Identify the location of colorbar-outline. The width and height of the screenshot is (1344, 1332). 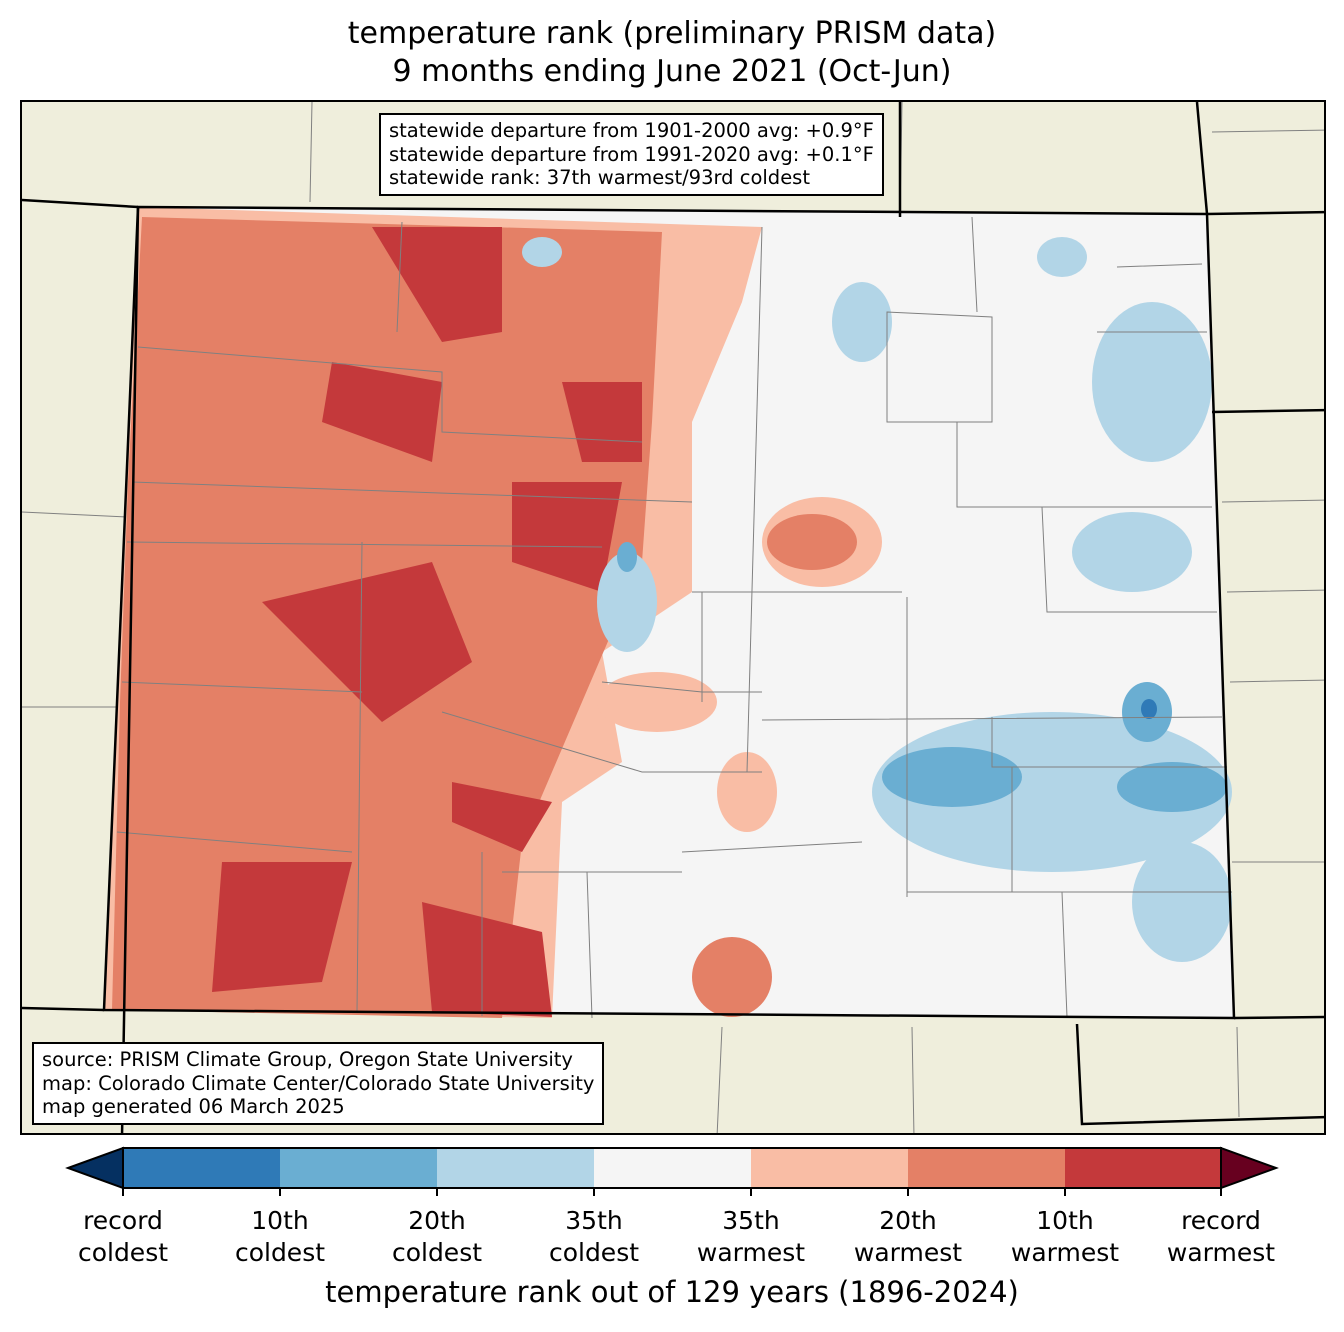
(672, 1168).